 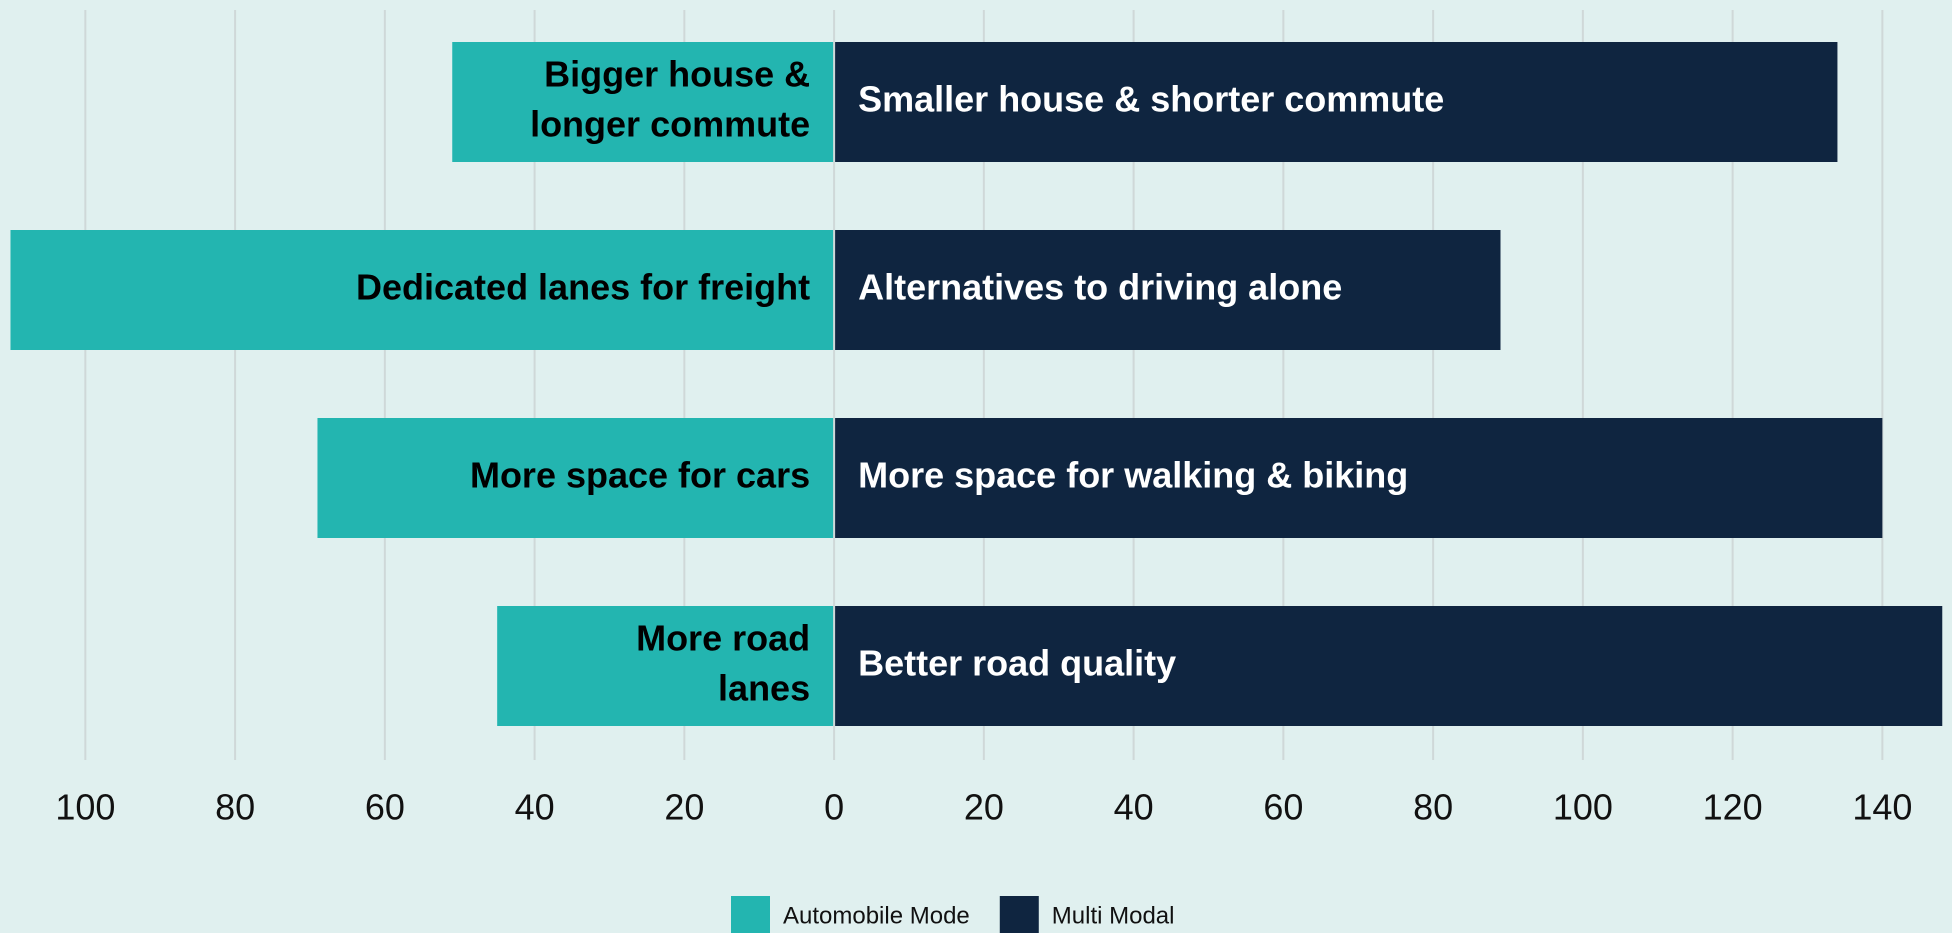 I want to click on bar-label: Alternatives to driving alone, so click(x=1100, y=287).